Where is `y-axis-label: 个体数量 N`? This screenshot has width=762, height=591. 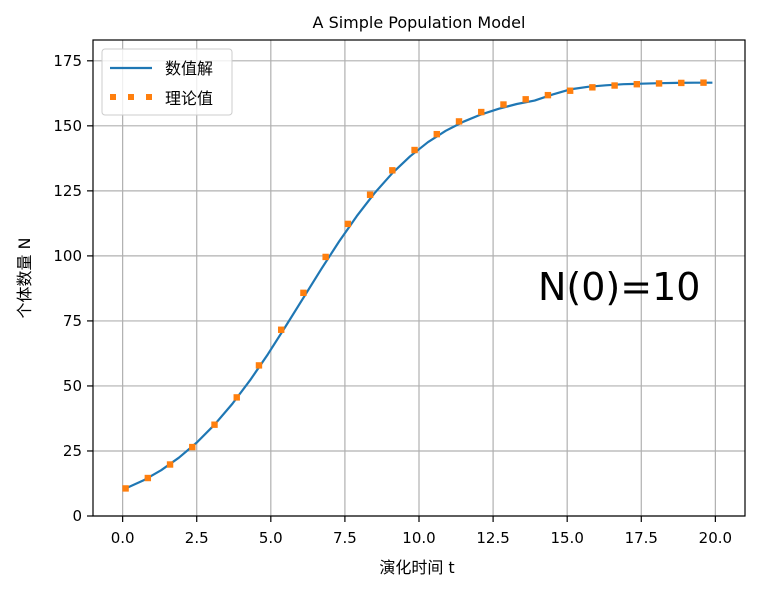
y-axis-label: 个体数量 N is located at coordinates (24, 277).